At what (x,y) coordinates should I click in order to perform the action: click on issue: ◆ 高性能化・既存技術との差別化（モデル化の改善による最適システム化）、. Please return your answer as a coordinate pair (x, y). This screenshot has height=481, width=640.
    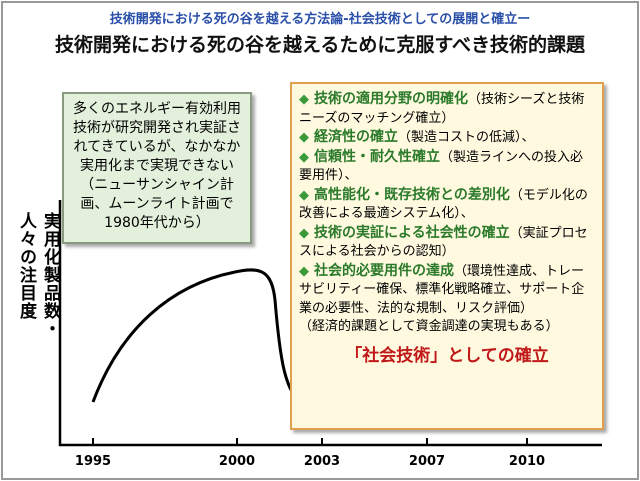
    Looking at the image, I should click on (447, 205).